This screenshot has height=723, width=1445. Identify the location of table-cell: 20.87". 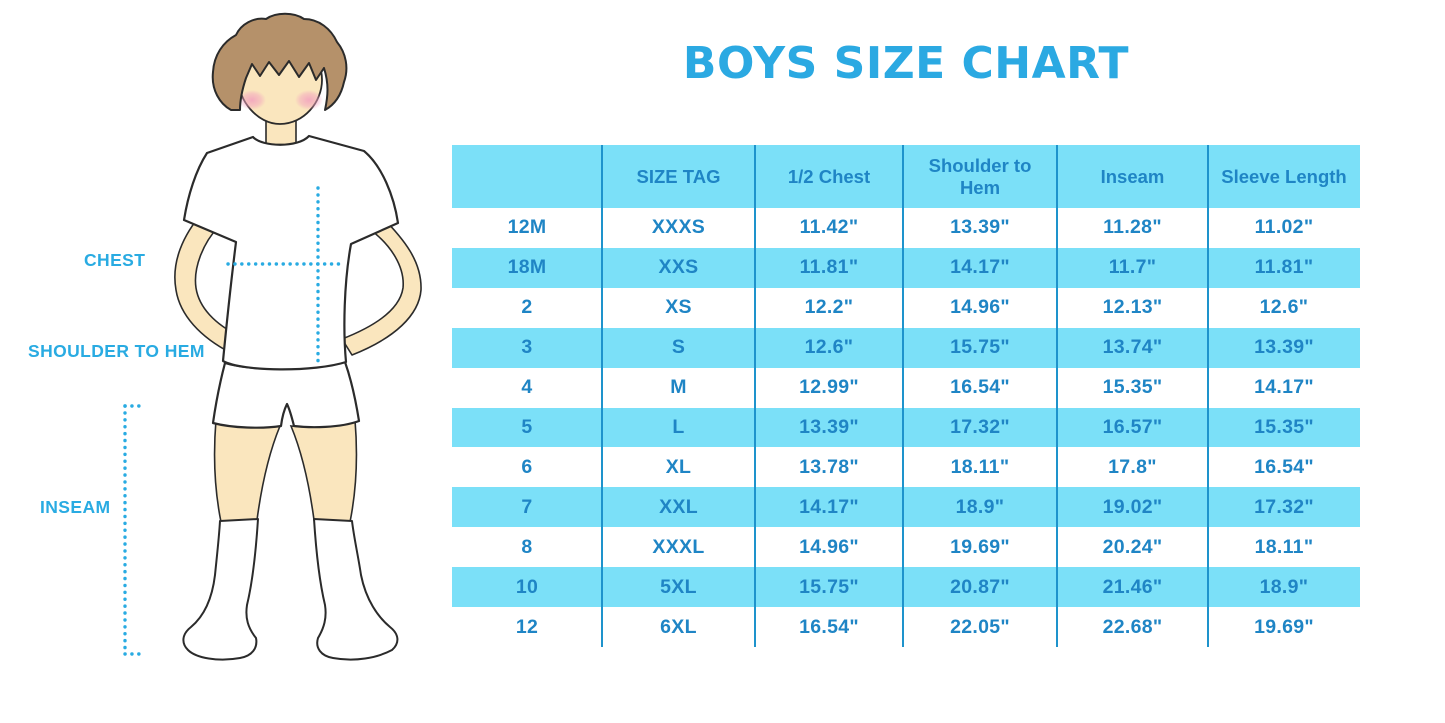
(980, 586).